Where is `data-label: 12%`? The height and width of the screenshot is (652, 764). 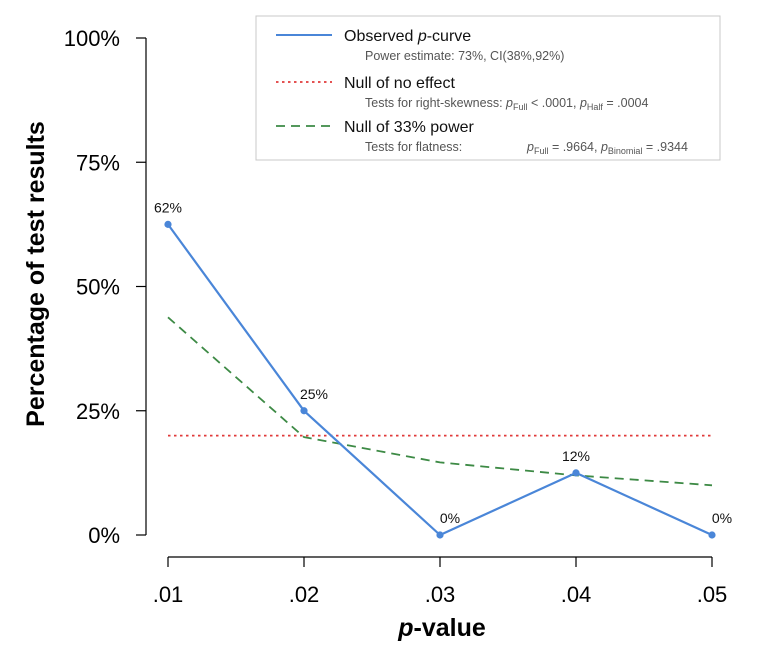
data-label: 12% is located at coordinates (576, 456).